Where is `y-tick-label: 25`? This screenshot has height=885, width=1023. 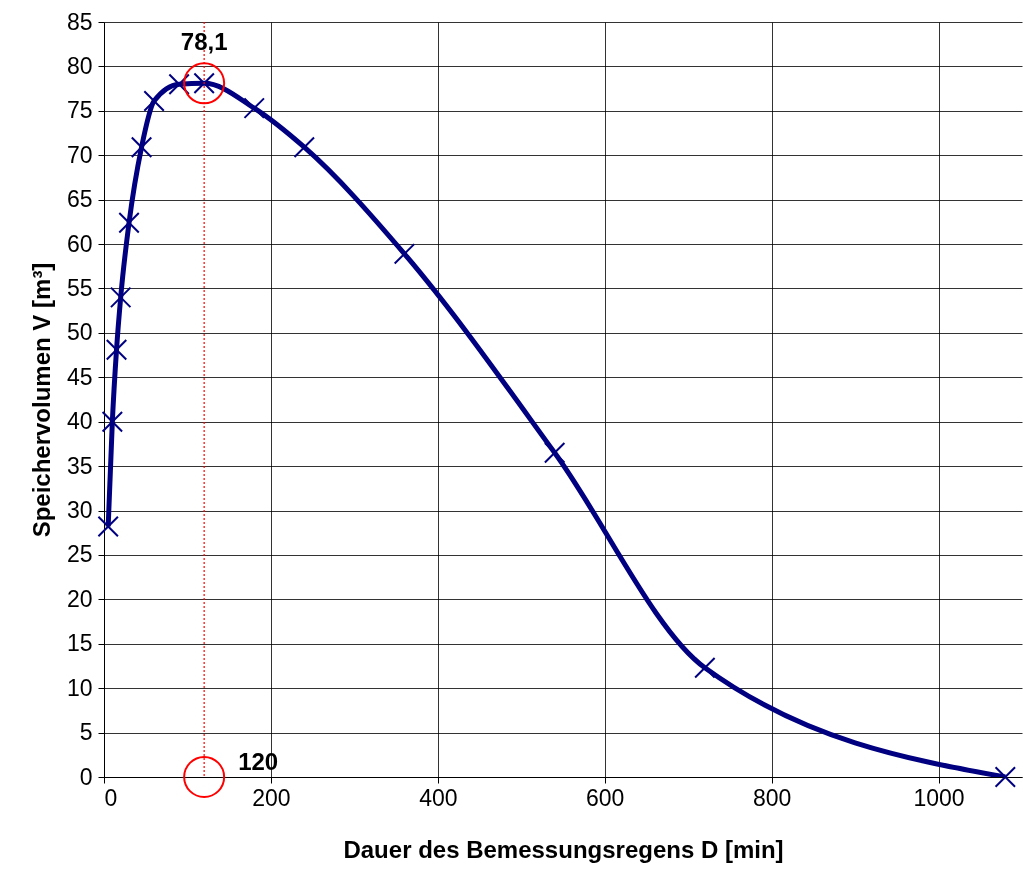
y-tick-label: 25 is located at coordinates (79, 554).